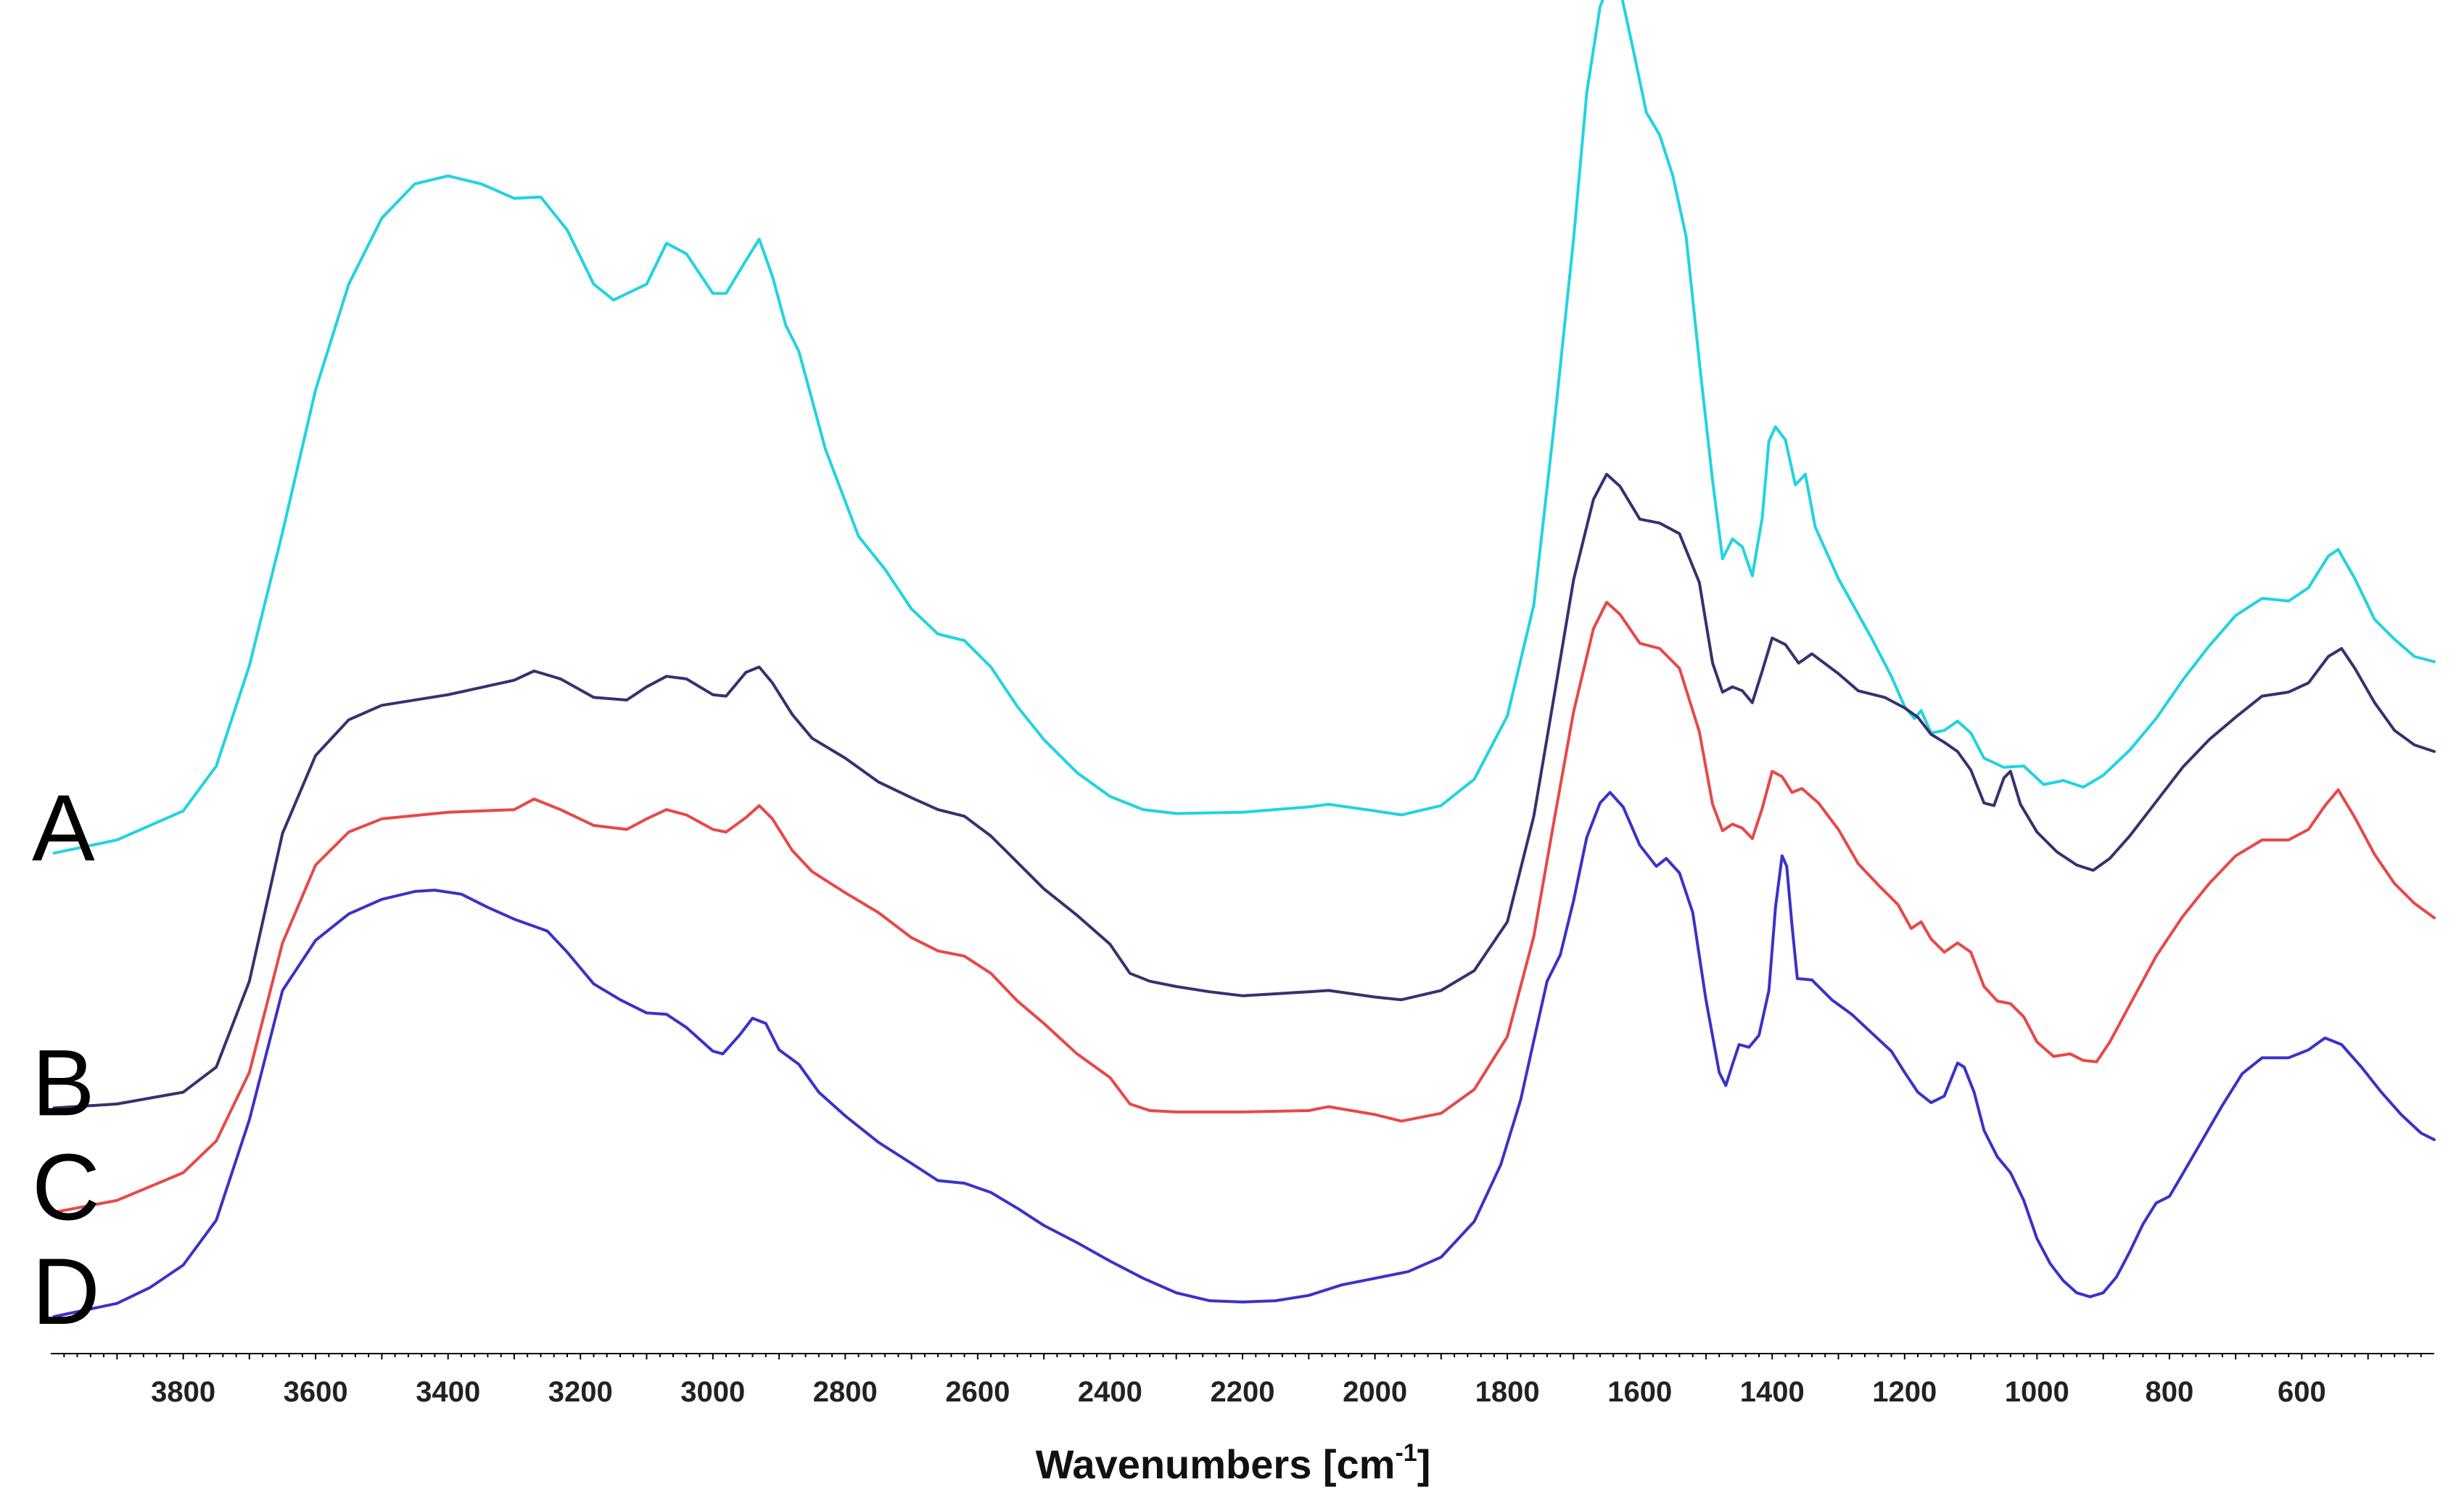 The width and height of the screenshot is (2464, 1511). I want to click on x-tick-label: 1600, so click(1639, 1392).